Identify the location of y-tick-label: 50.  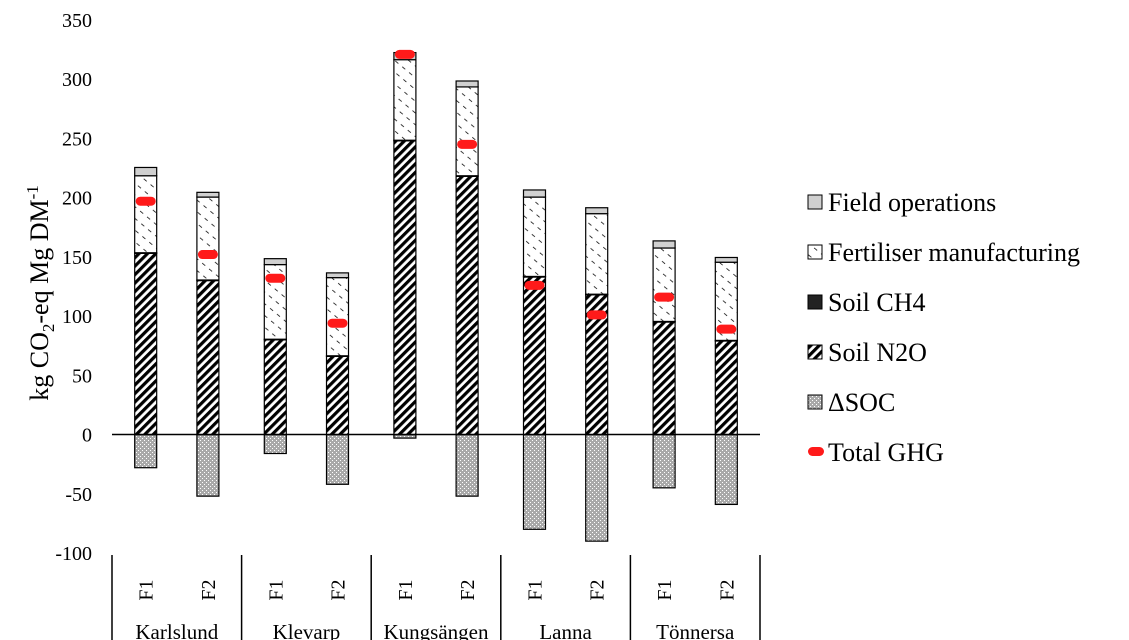
(82, 376).